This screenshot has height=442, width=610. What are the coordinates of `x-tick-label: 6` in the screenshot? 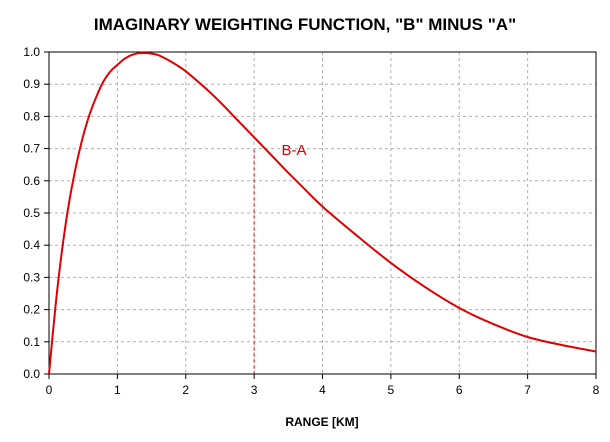 It's located at (459, 390).